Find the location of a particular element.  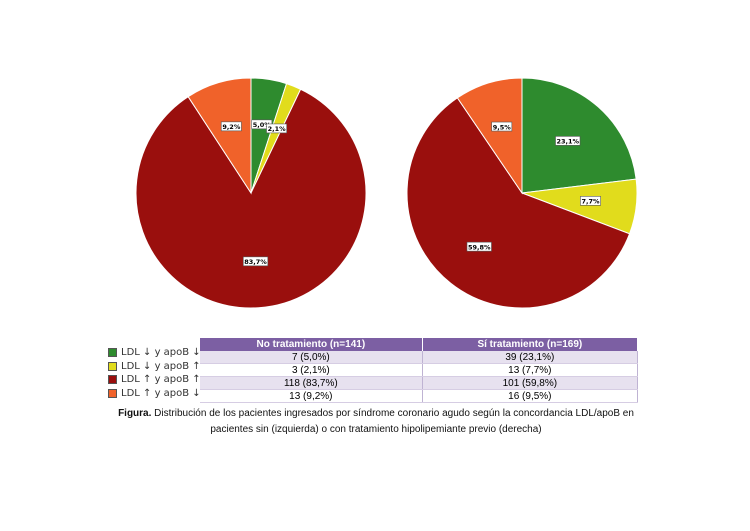

legend-label: LDL ↑ y apoB ↑ is located at coordinates (161, 379).